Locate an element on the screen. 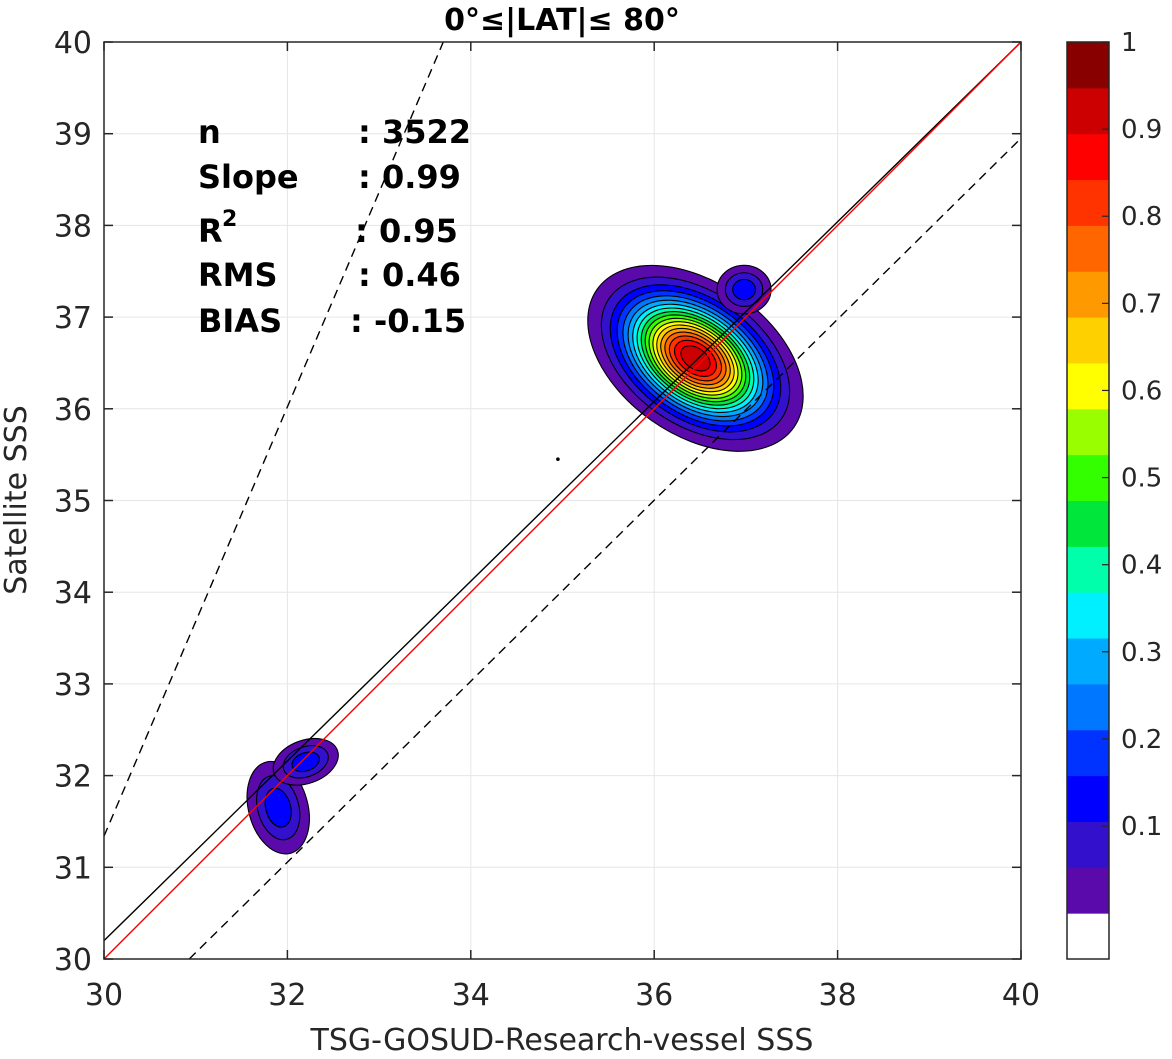  stat-r2-label: R is located at coordinates (210, 231).